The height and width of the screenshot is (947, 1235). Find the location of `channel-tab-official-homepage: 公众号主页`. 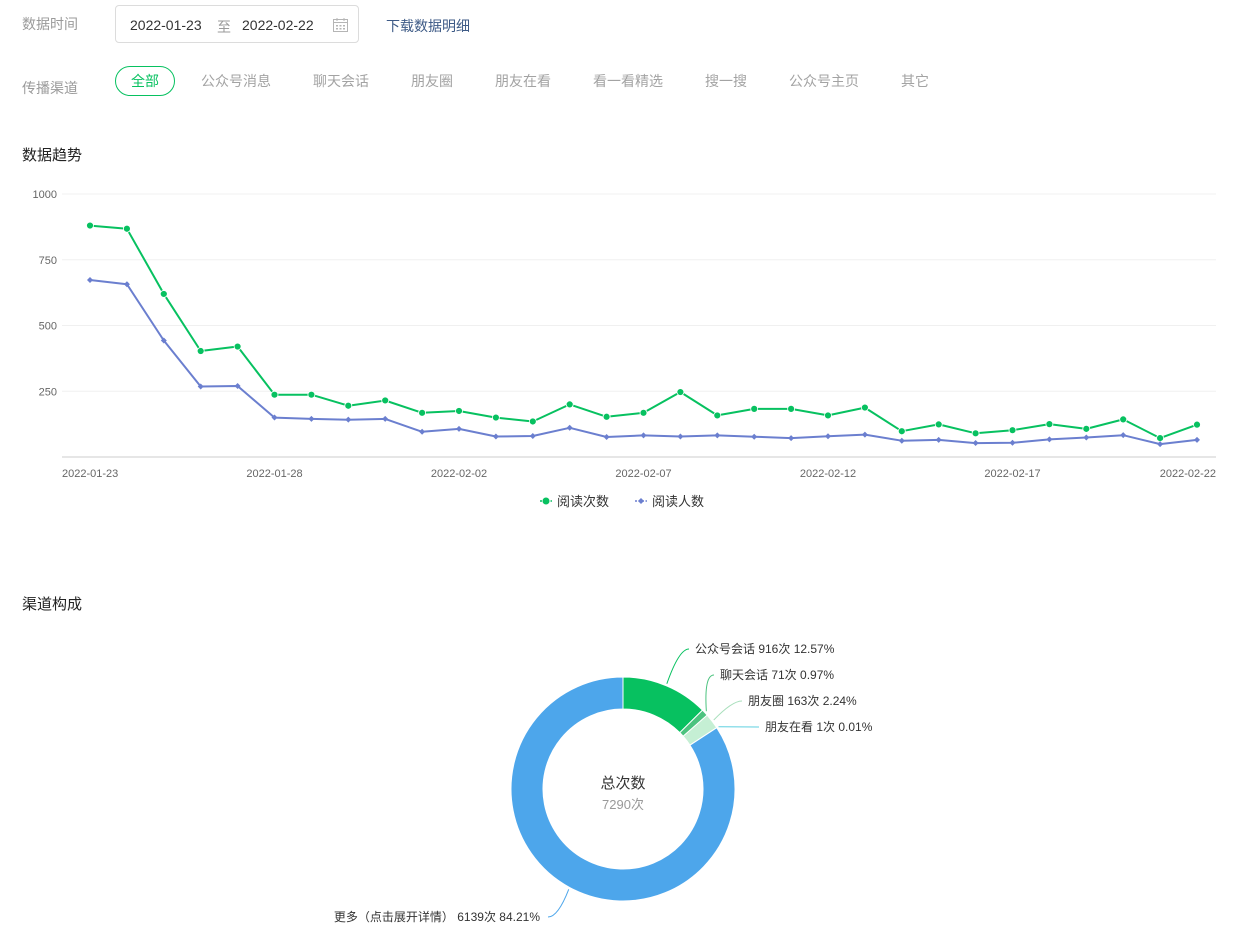

channel-tab-official-homepage: 公众号主页 is located at coordinates (824, 81).